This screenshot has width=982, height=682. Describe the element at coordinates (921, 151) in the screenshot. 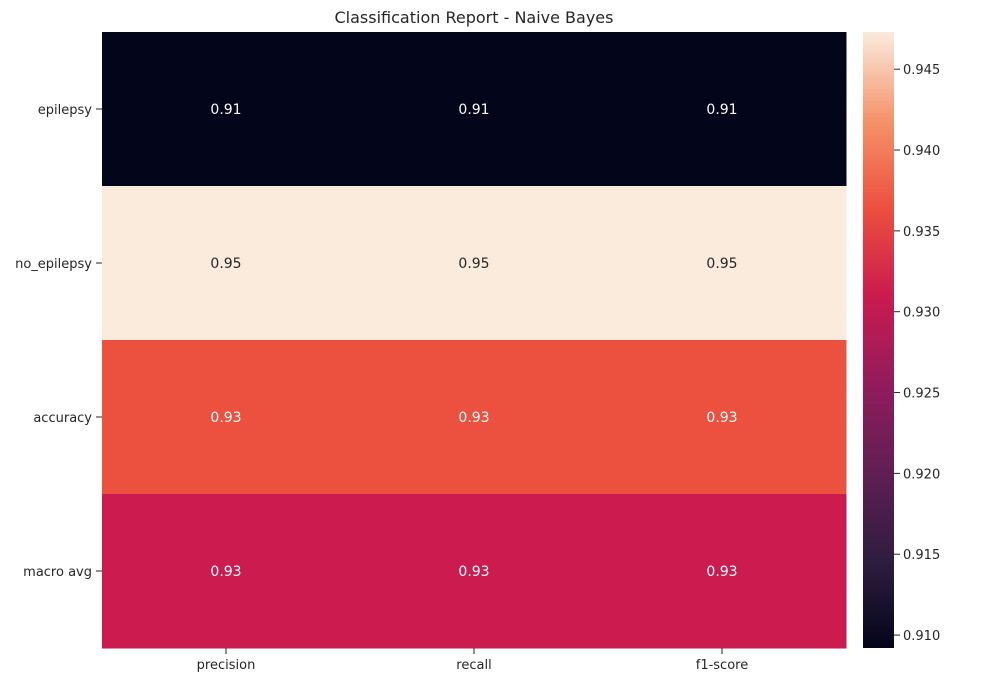

I see `colorbar-tick-label: 0.940` at that location.